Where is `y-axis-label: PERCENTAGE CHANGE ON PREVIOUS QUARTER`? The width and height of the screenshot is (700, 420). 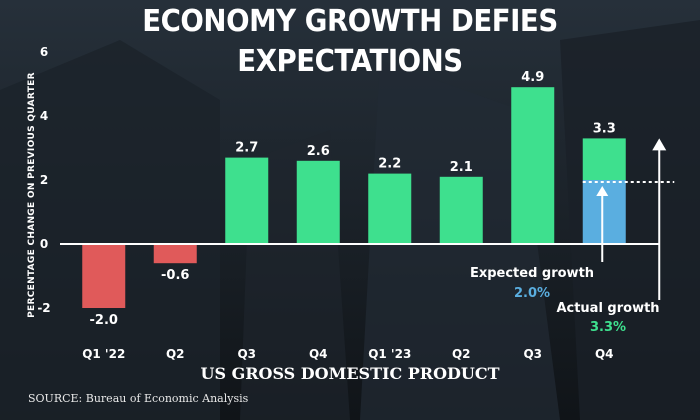 y-axis-label: PERCENTAGE CHANGE ON PREVIOUS QUARTER is located at coordinates (32, 195).